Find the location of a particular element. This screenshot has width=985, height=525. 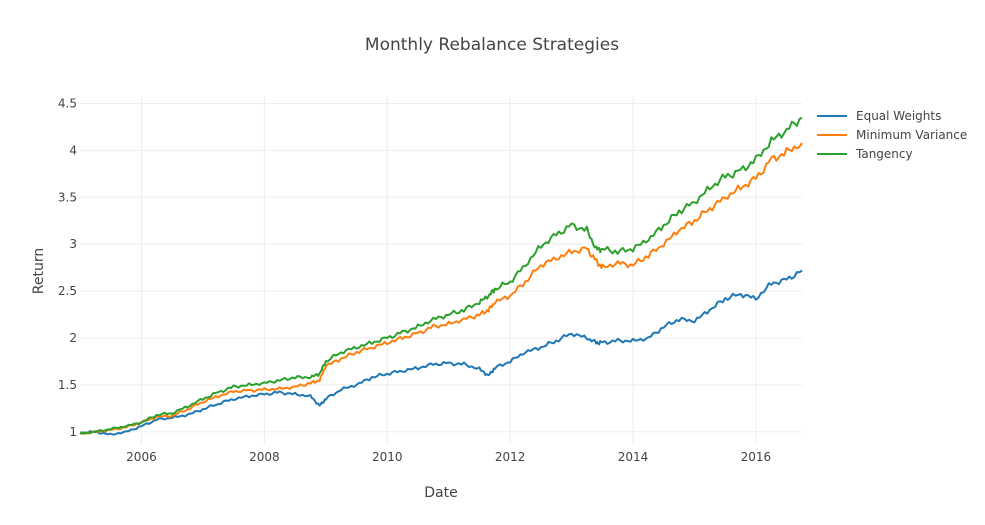

y-axis-ticks: 1 1.5 2 2.5 3 3.5 4 4.5 is located at coordinates (67, 268).